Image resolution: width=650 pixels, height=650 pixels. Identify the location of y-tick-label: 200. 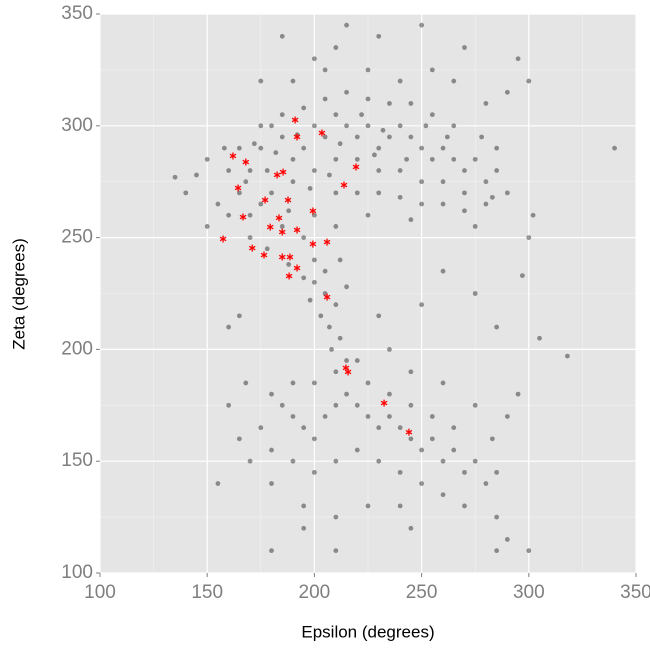
(77, 348).